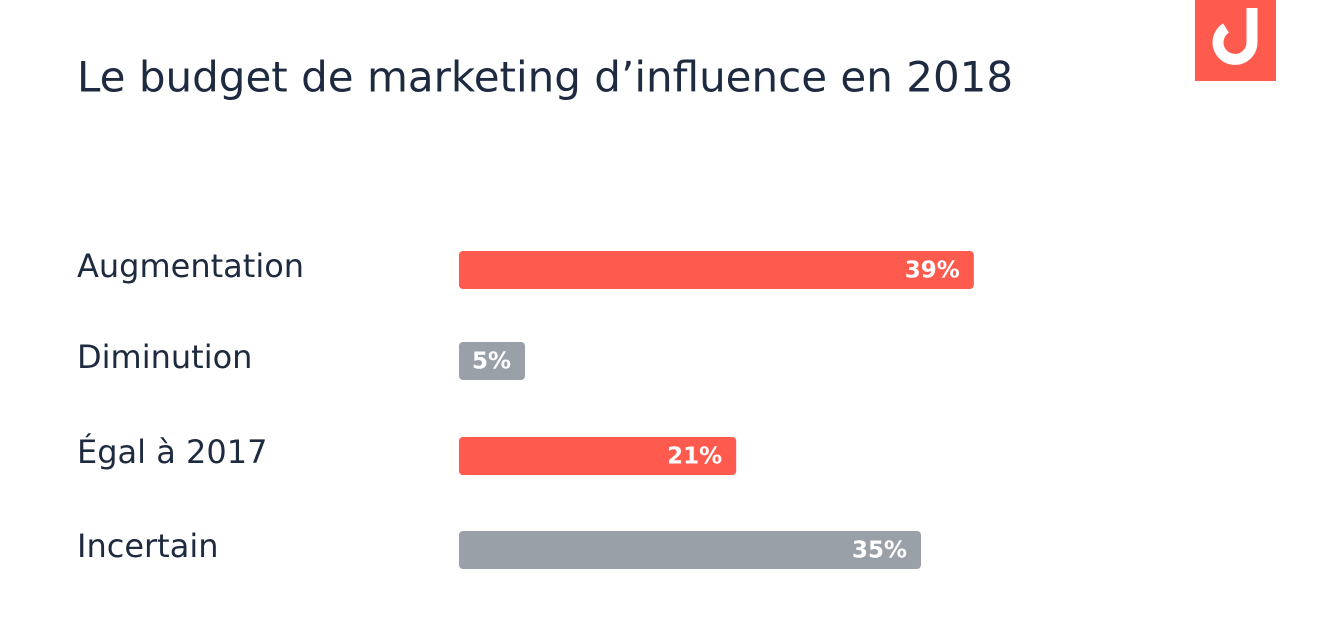  Describe the element at coordinates (164, 357) in the screenshot. I see `category-label: Diminution` at that location.